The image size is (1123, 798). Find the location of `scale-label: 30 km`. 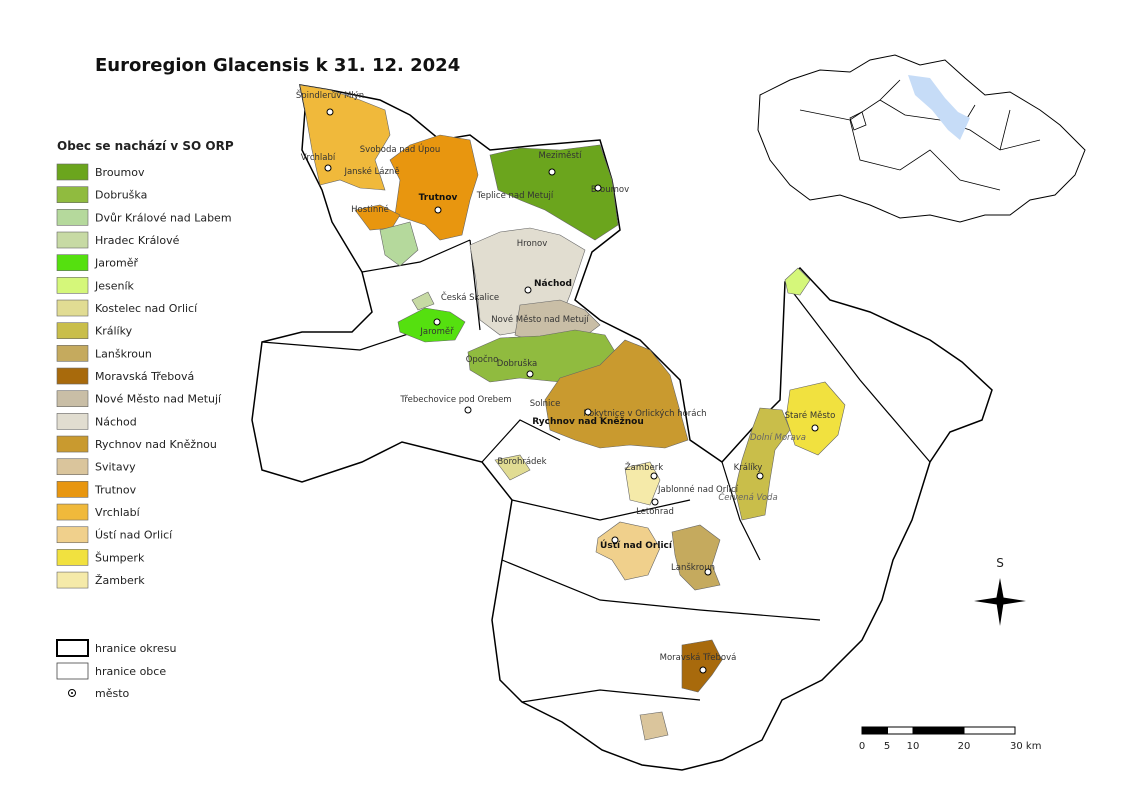

scale-label: 30 km is located at coordinates (1025, 746).